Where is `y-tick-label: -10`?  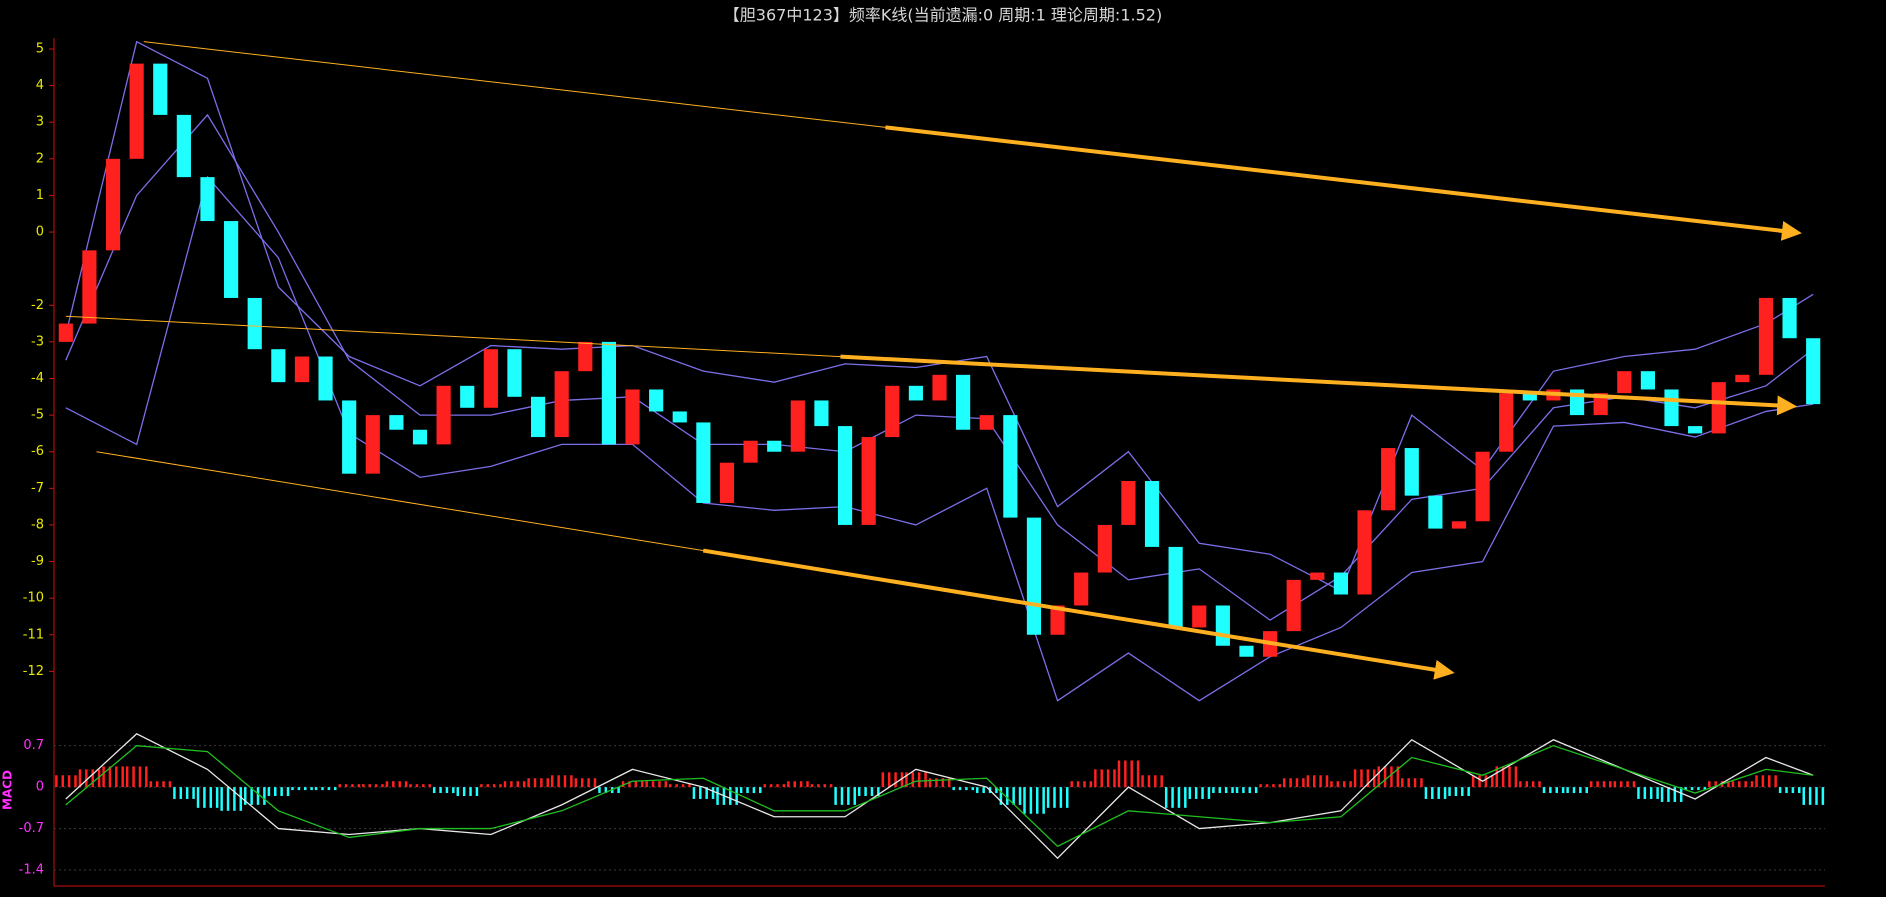
y-tick-label: -10 is located at coordinates (33, 598).